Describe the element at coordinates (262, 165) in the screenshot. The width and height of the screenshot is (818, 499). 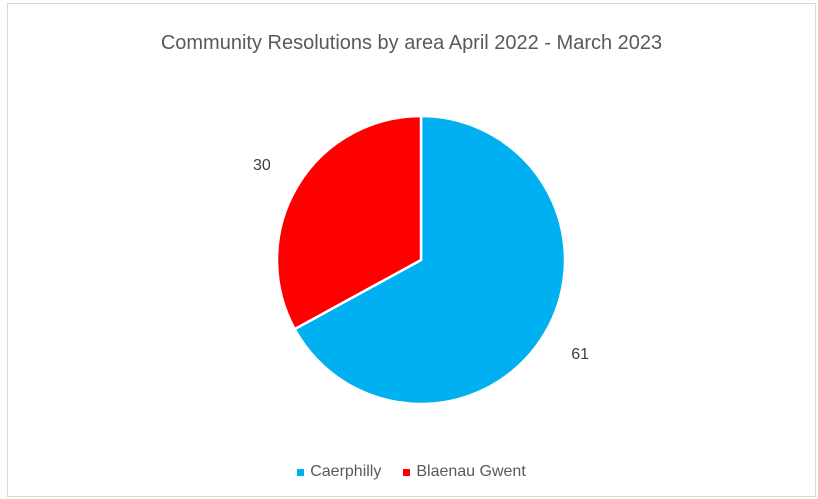
I see `data-label-blaenau-gwent: 30` at that location.